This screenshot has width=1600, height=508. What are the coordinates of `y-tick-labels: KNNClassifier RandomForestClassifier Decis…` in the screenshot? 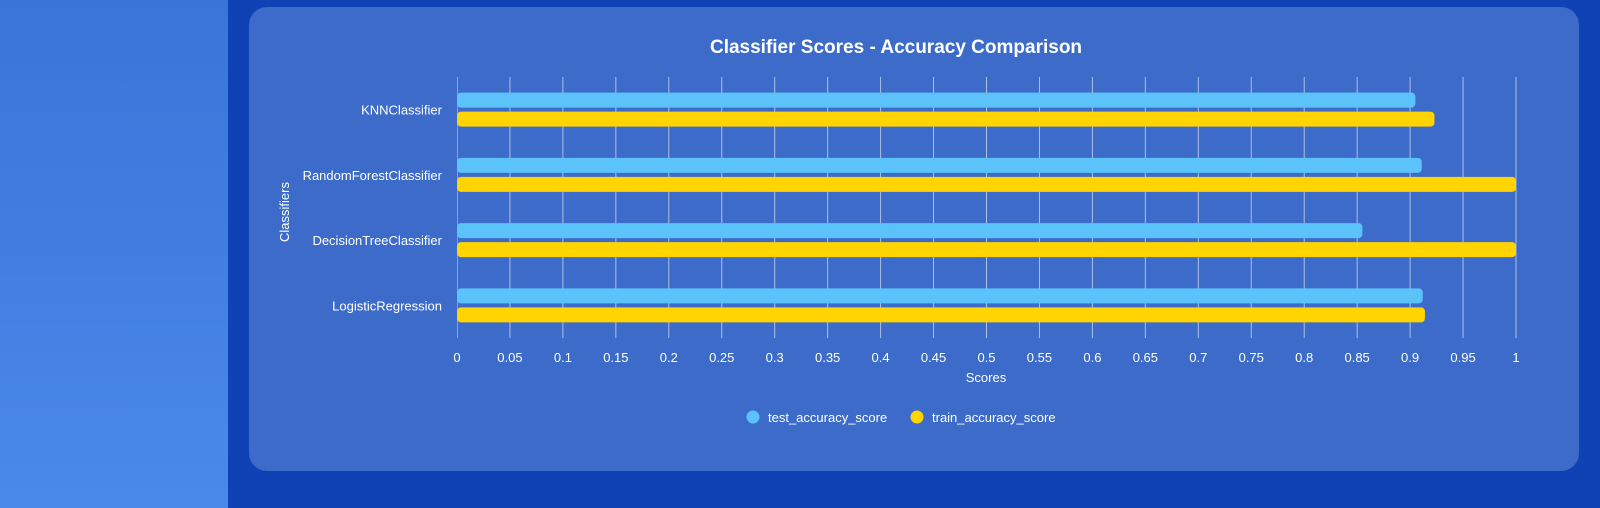 It's located at (373, 208).